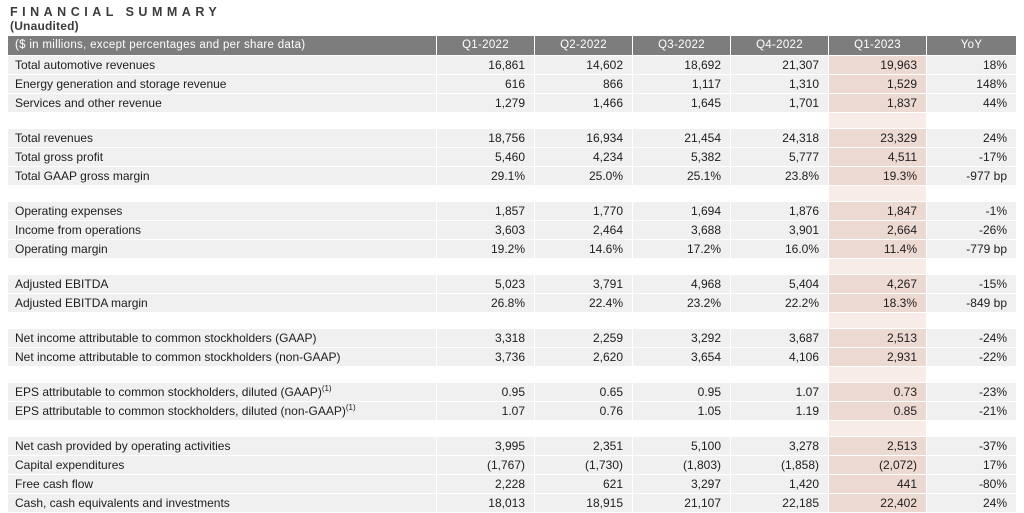 This screenshot has width=1024, height=513. I want to click on cell-q3-2022: 0.95, so click(681, 392).